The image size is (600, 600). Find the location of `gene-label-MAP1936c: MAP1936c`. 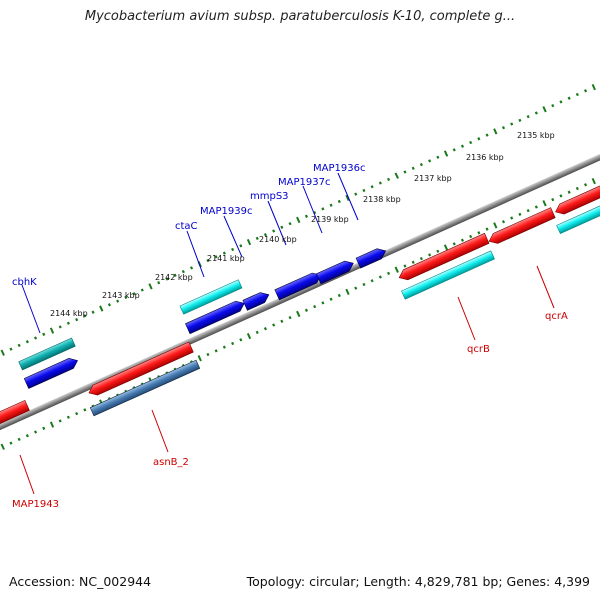

gene-label-MAP1936c: MAP1936c is located at coordinates (339, 168).